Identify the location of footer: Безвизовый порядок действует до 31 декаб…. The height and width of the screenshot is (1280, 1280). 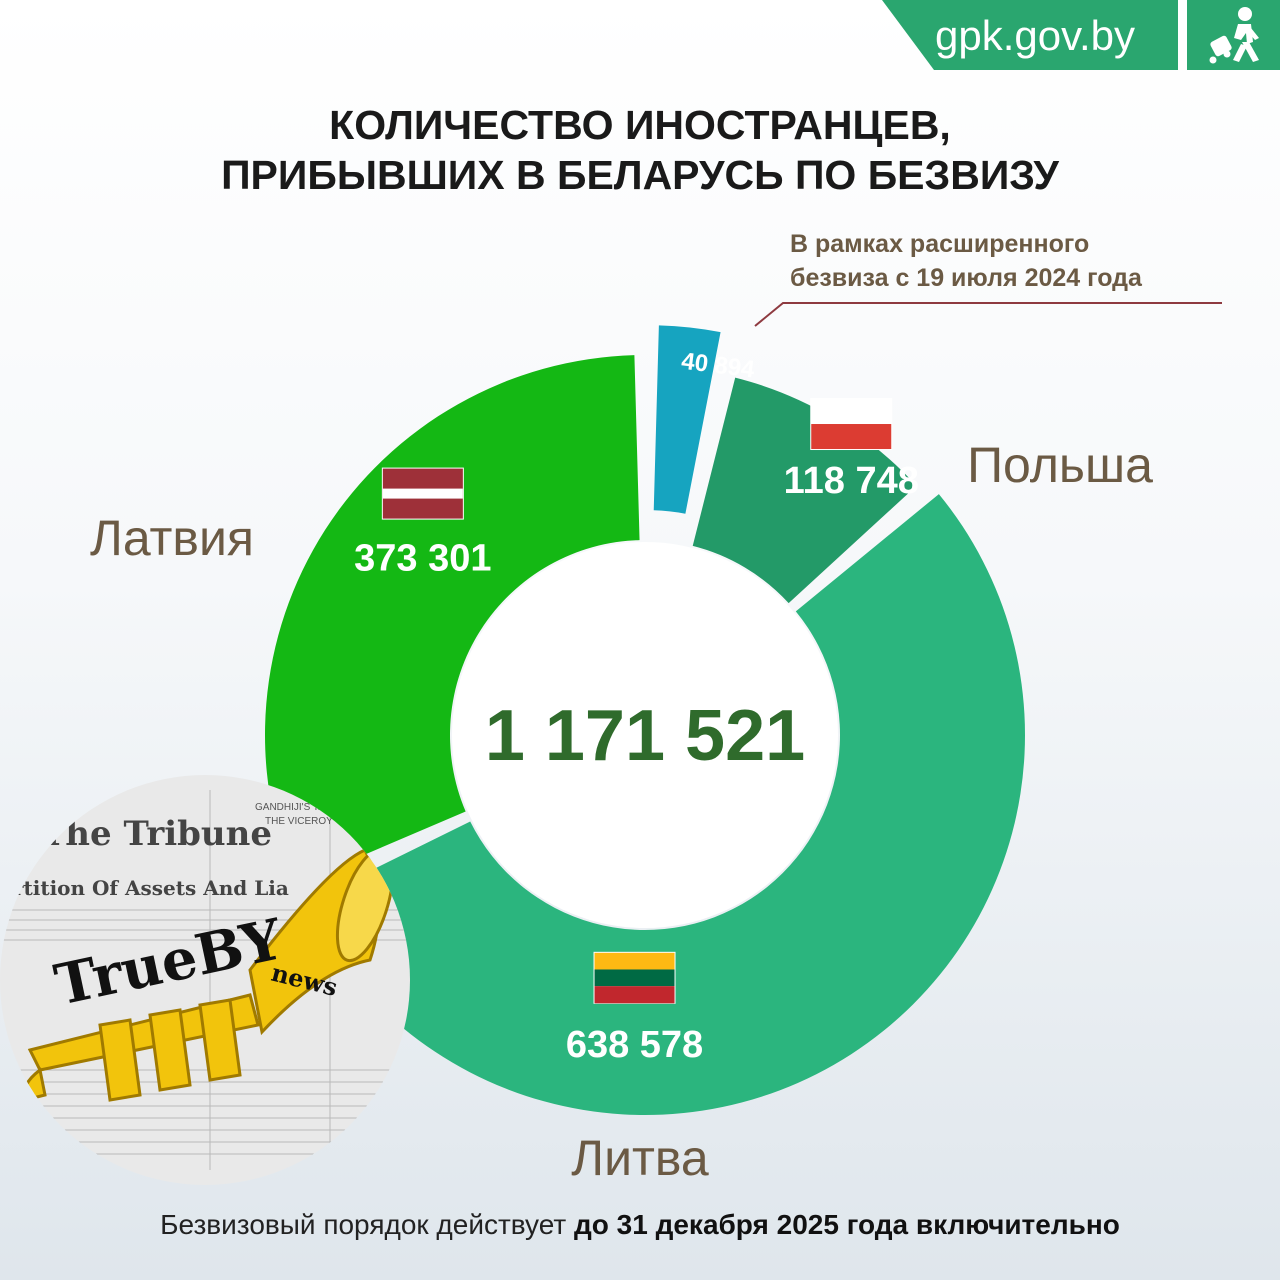
(640, 1225).